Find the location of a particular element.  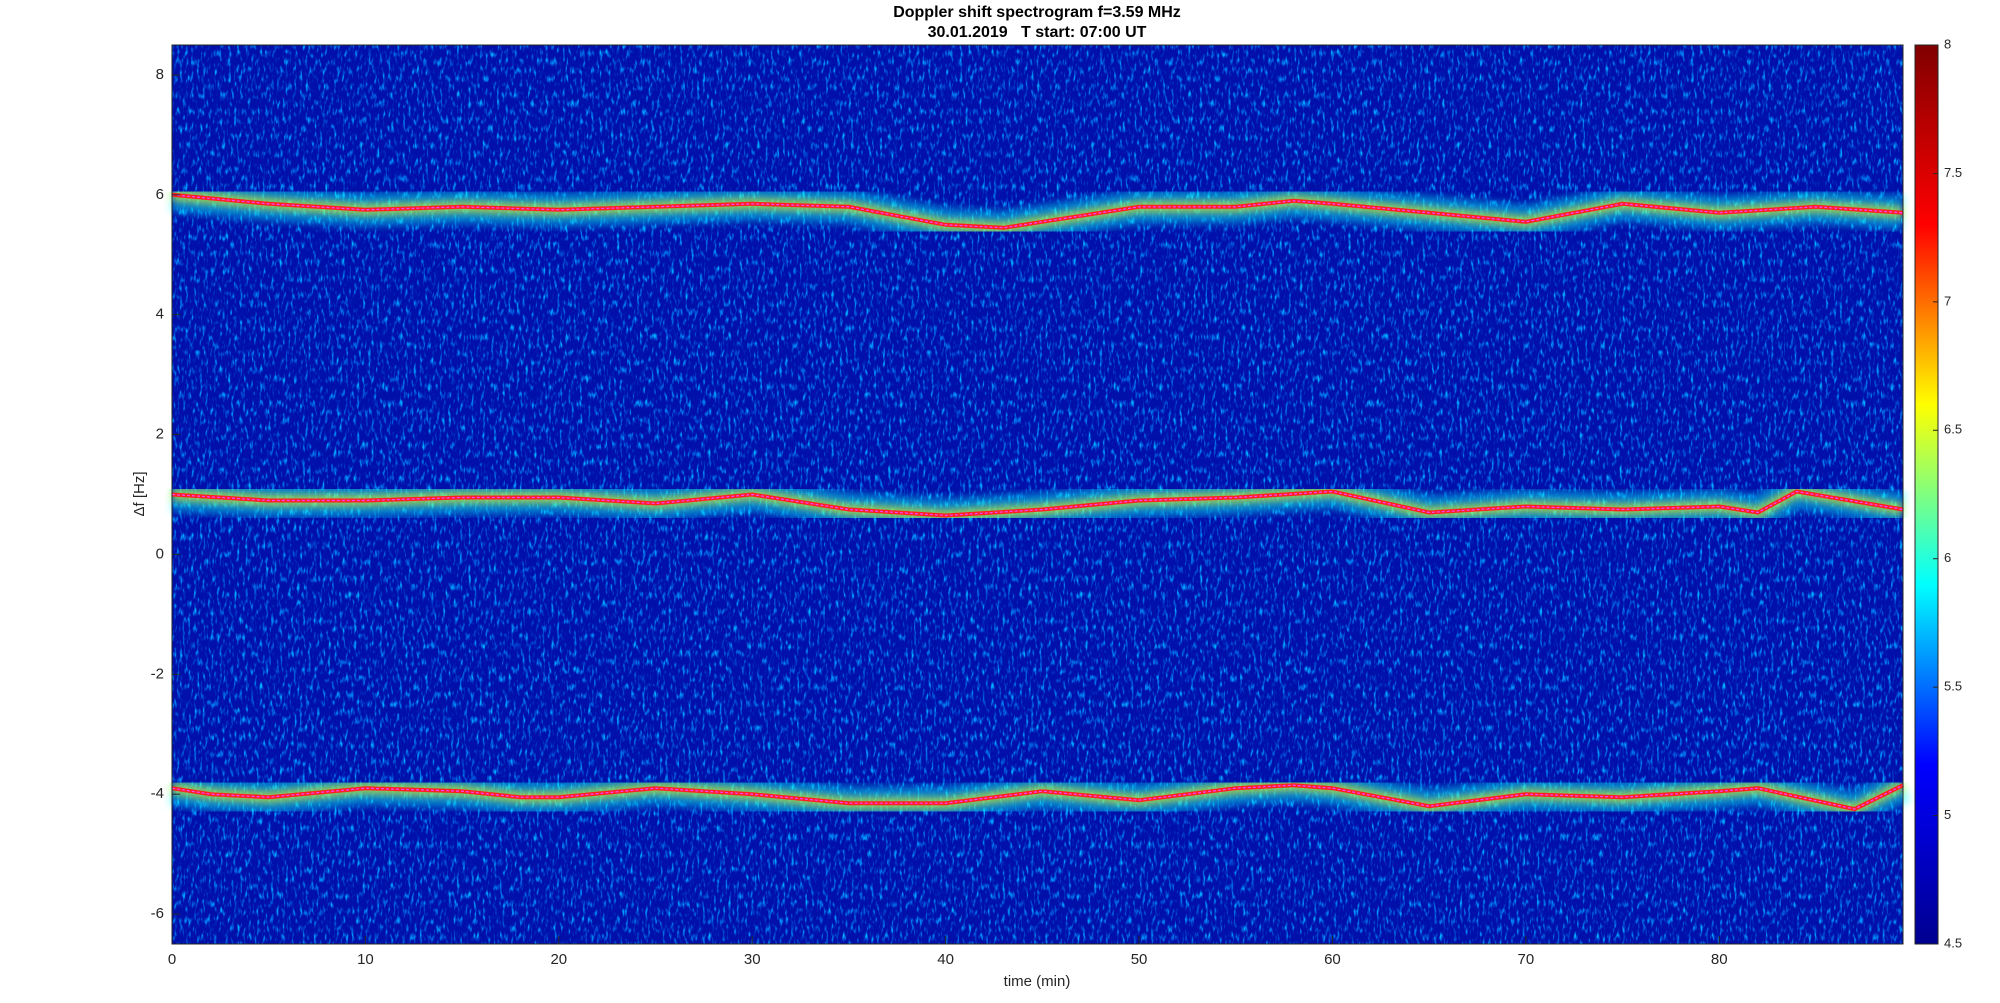

y-tick-label: -6 is located at coordinates (157, 913).